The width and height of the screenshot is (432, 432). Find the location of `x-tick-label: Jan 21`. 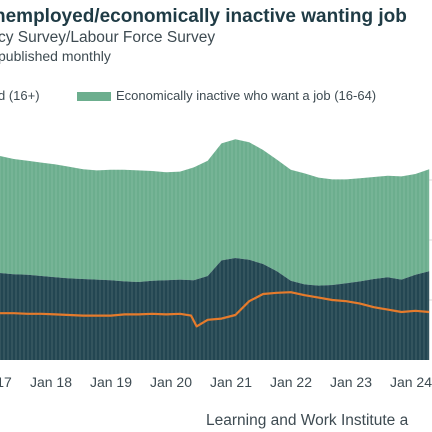

x-tick-label: Jan 21 is located at coordinates (231, 382).